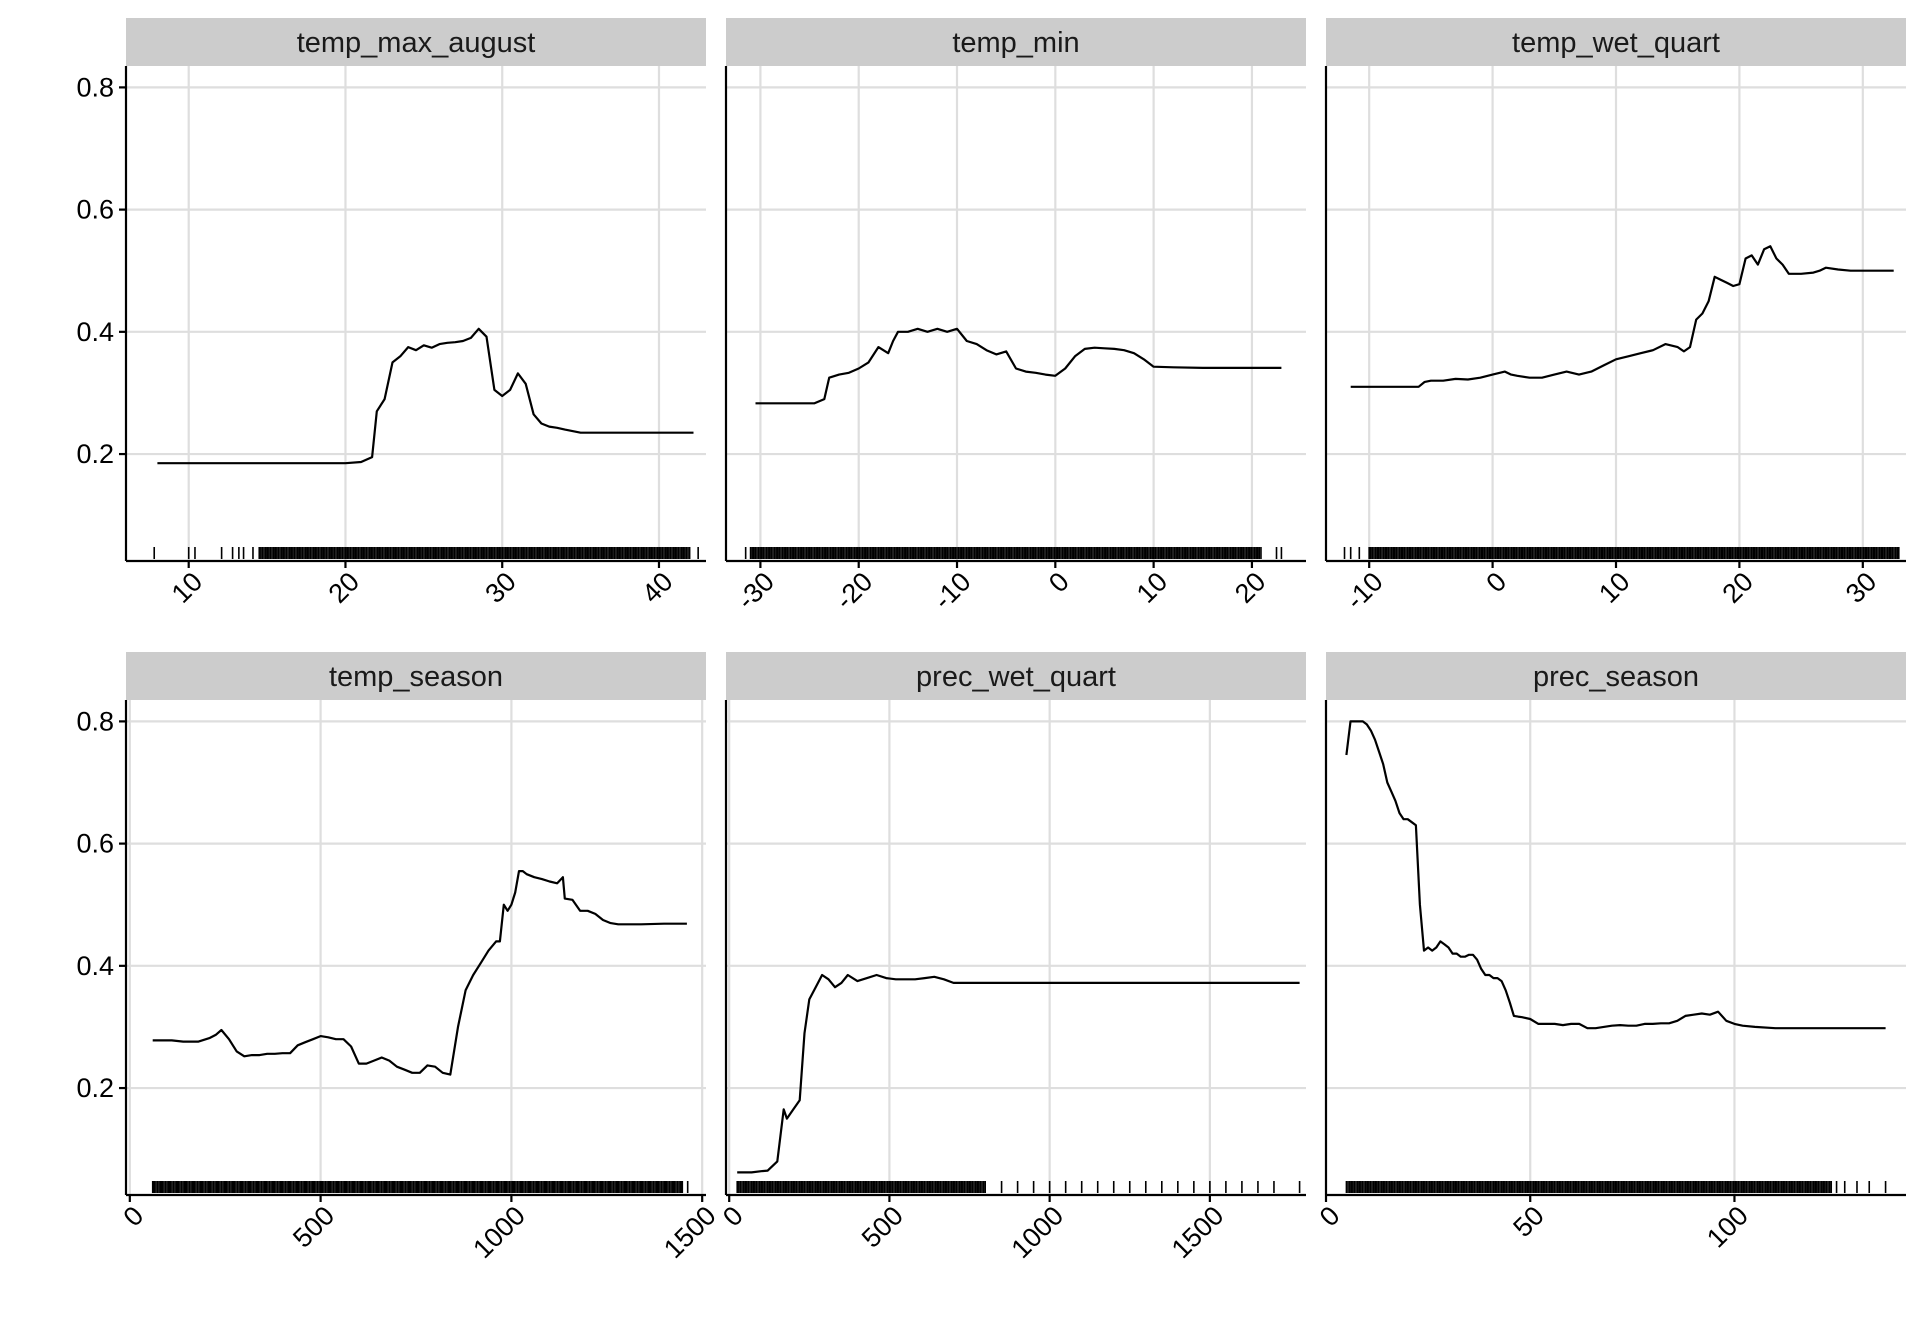 This screenshot has height=1344, width=1920. What do you see at coordinates (755, 590) in the screenshot?
I see `x-tick-label: -30` at bounding box center [755, 590].